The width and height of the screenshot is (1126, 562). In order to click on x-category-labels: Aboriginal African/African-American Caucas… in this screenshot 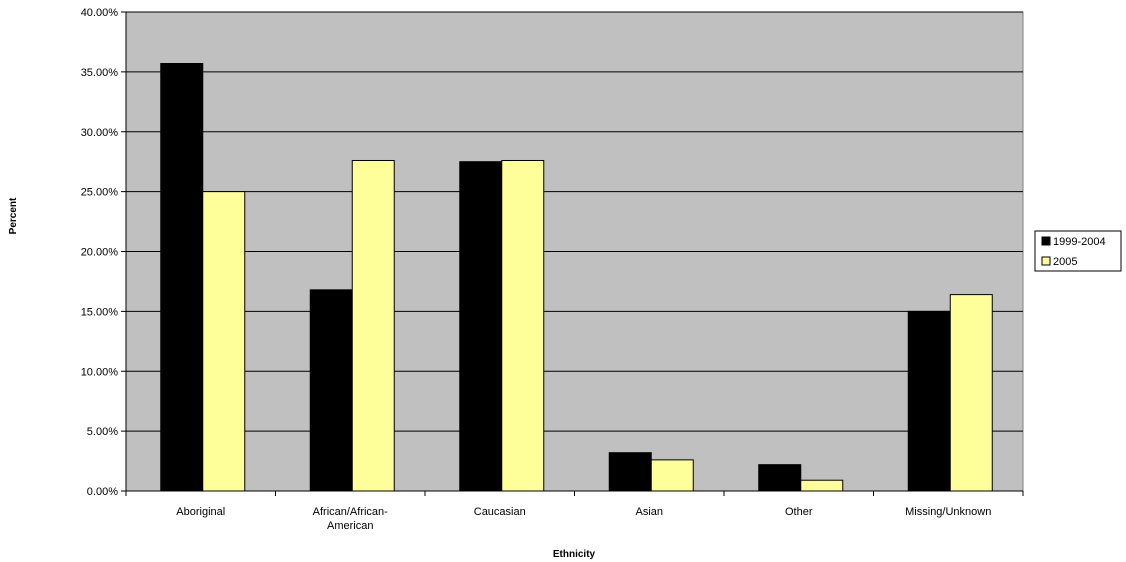, I will do `click(583, 519)`.